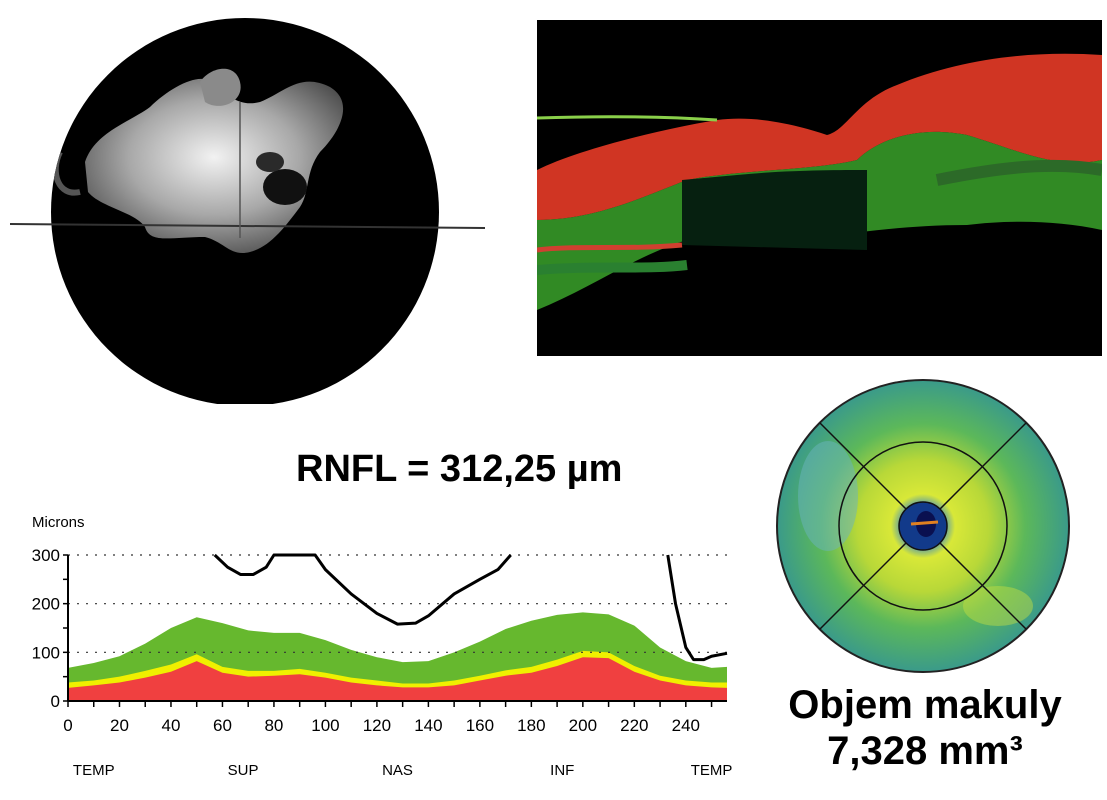 This screenshot has width=1107, height=800. I want to click on region-label-nas: NAS, so click(397, 770).